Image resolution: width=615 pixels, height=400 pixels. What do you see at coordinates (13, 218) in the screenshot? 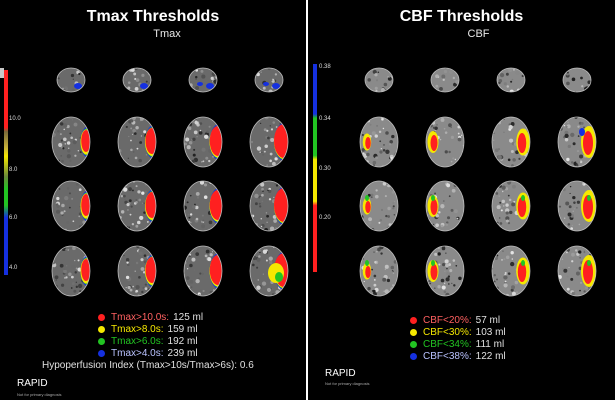
I see `tmax-scale-label: 6.0` at bounding box center [13, 218].